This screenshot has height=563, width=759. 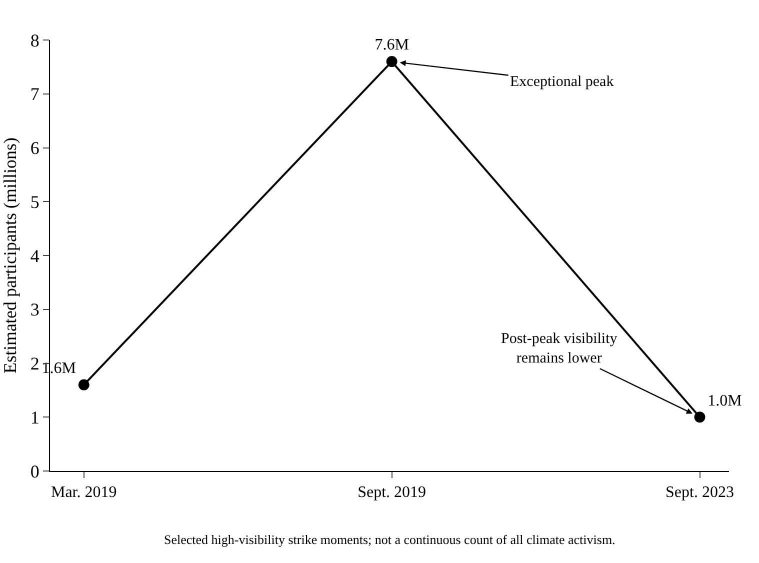 What do you see at coordinates (35, 202) in the screenshot?
I see `y-tick-label: 5` at bounding box center [35, 202].